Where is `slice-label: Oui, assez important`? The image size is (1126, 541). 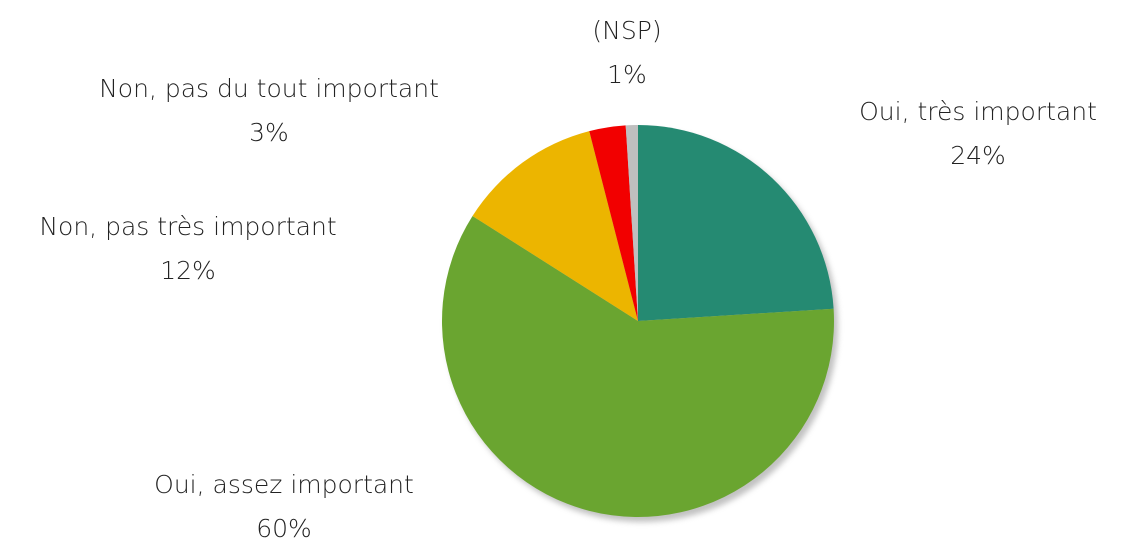 slice-label: Oui, assez important is located at coordinates (284, 484).